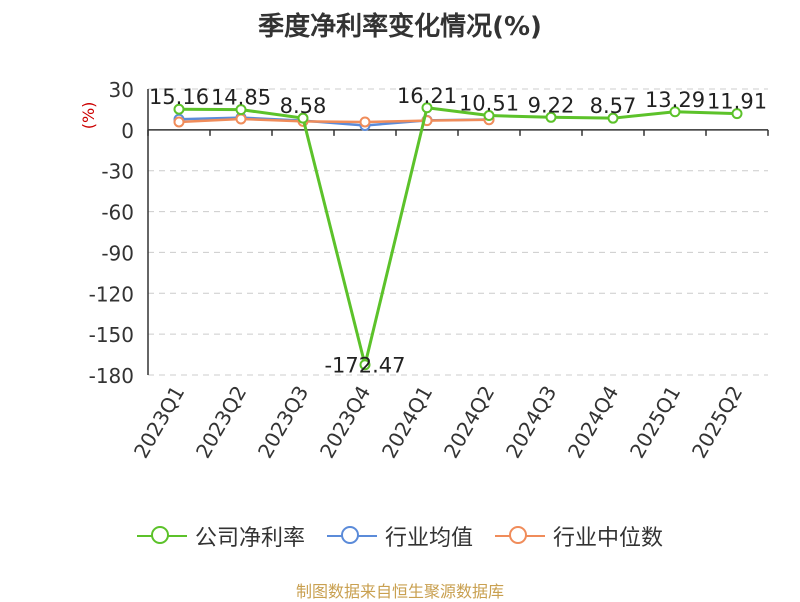 The height and width of the screenshot is (602, 800). What do you see at coordinates (489, 104) in the screenshot?
I see `data-label: 10.51` at bounding box center [489, 104].